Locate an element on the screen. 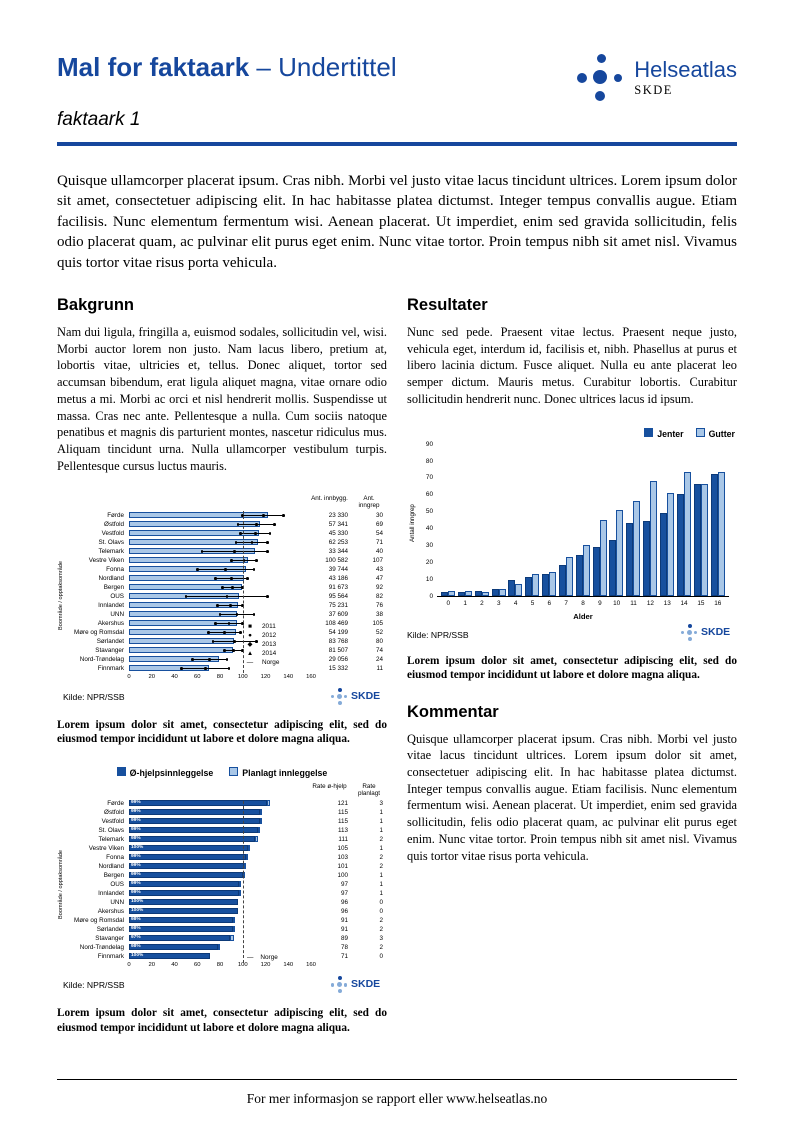  x-tick-label: 140 is located at coordinates (288, 677).